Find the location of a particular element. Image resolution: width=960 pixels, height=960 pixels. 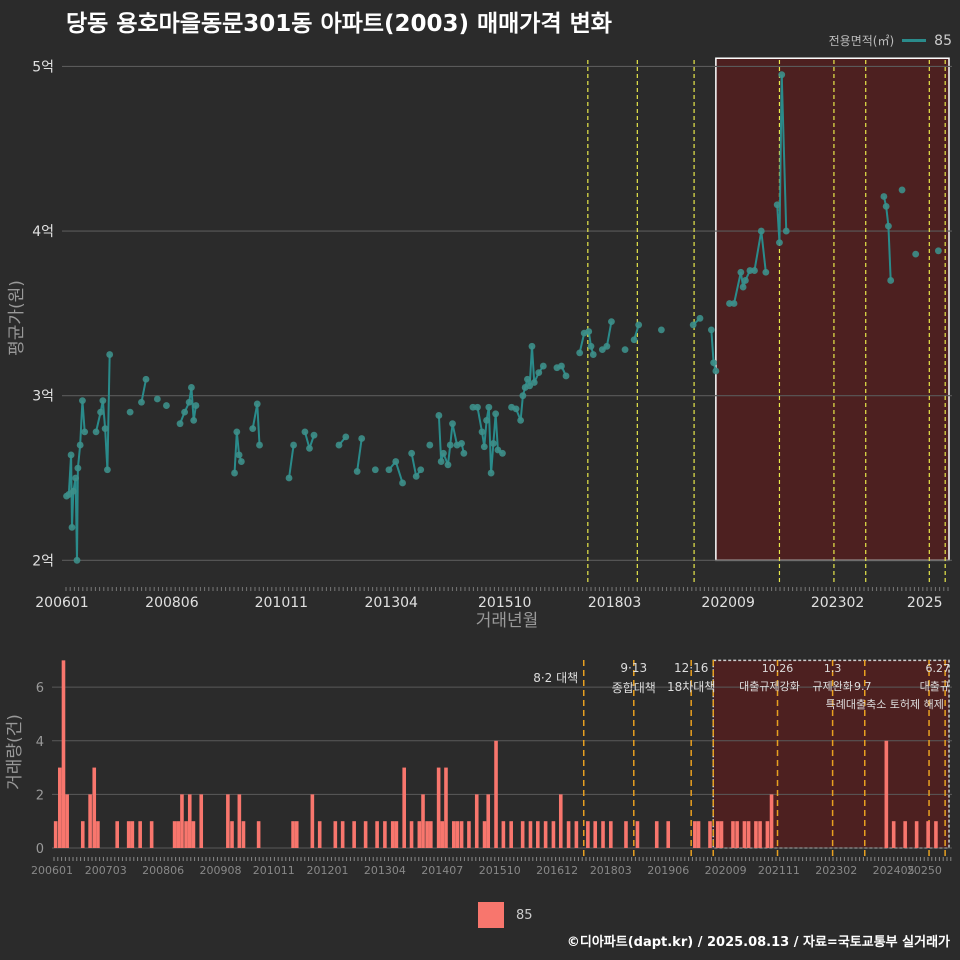

y-tick-label: 4 is located at coordinates (40, 742).